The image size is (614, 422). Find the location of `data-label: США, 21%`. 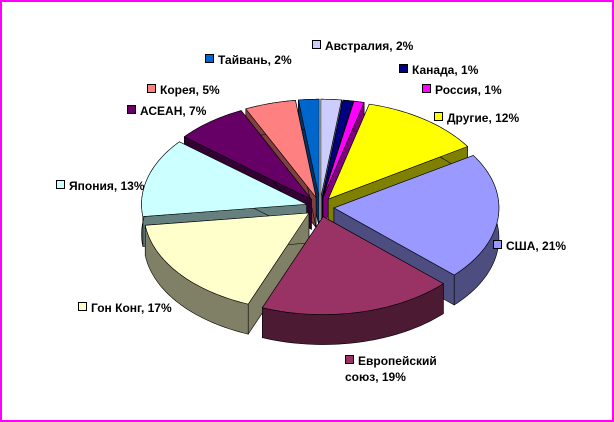

data-label: США, 21% is located at coordinates (529, 246).